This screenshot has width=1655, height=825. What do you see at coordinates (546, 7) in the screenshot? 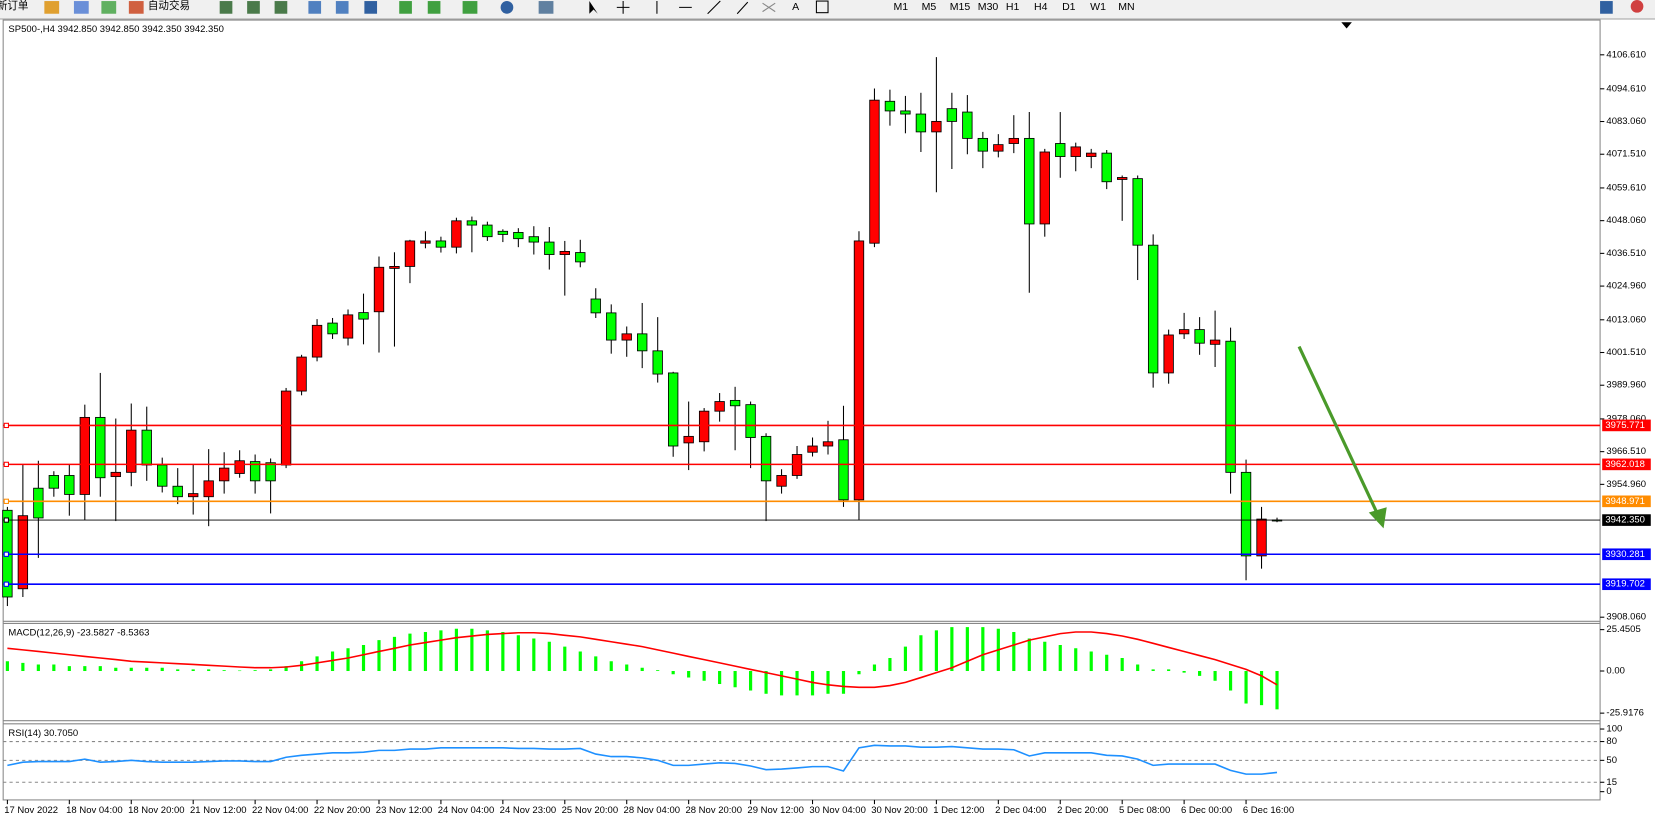
I see `templates` at bounding box center [546, 7].